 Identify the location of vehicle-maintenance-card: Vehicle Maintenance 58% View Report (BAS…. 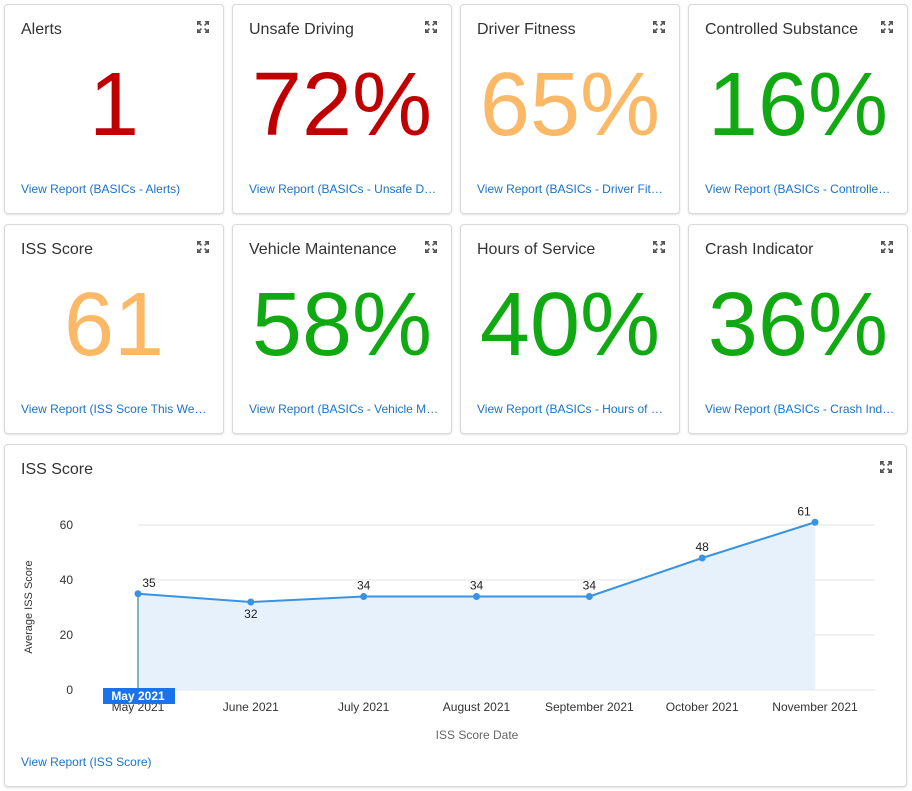
(342, 329).